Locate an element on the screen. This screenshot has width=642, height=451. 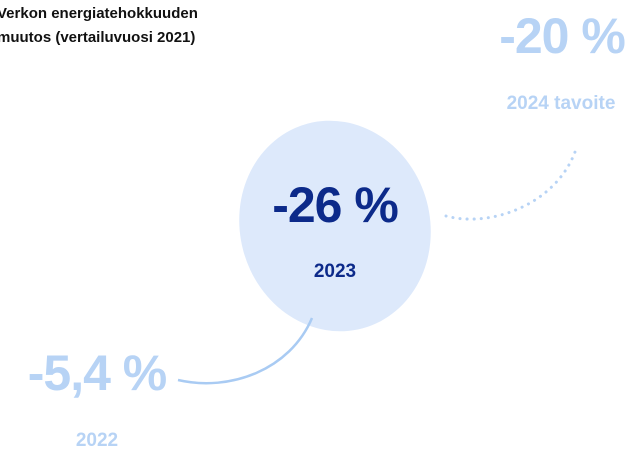
value-2024: -20 % is located at coordinates (562, 36).